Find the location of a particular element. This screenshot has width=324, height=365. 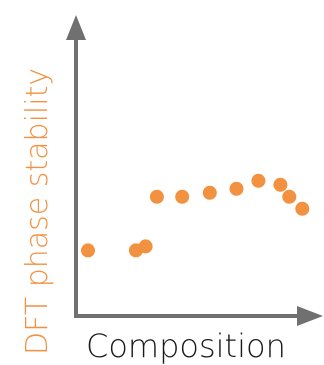

y-axis-label: DFT phase stability is located at coordinates (37, 211).